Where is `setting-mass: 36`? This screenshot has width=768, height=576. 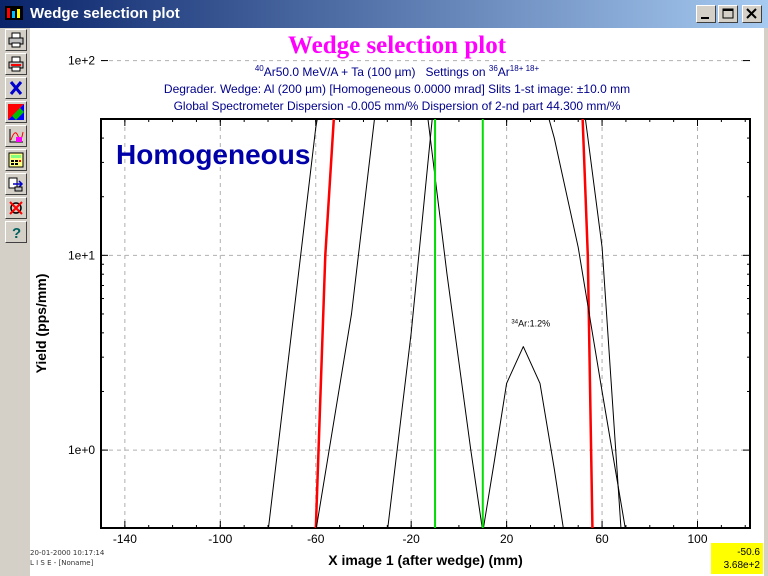 setting-mass: 36 is located at coordinates (493, 68).